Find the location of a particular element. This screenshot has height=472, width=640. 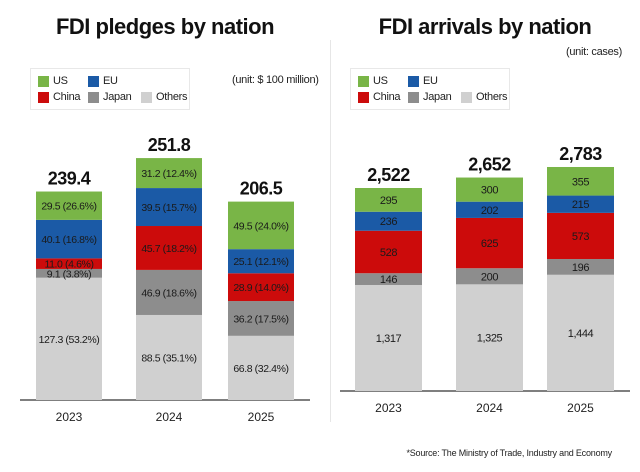

segment-label-eu-2025: 25.1 (12.1%) is located at coordinates (260, 262).